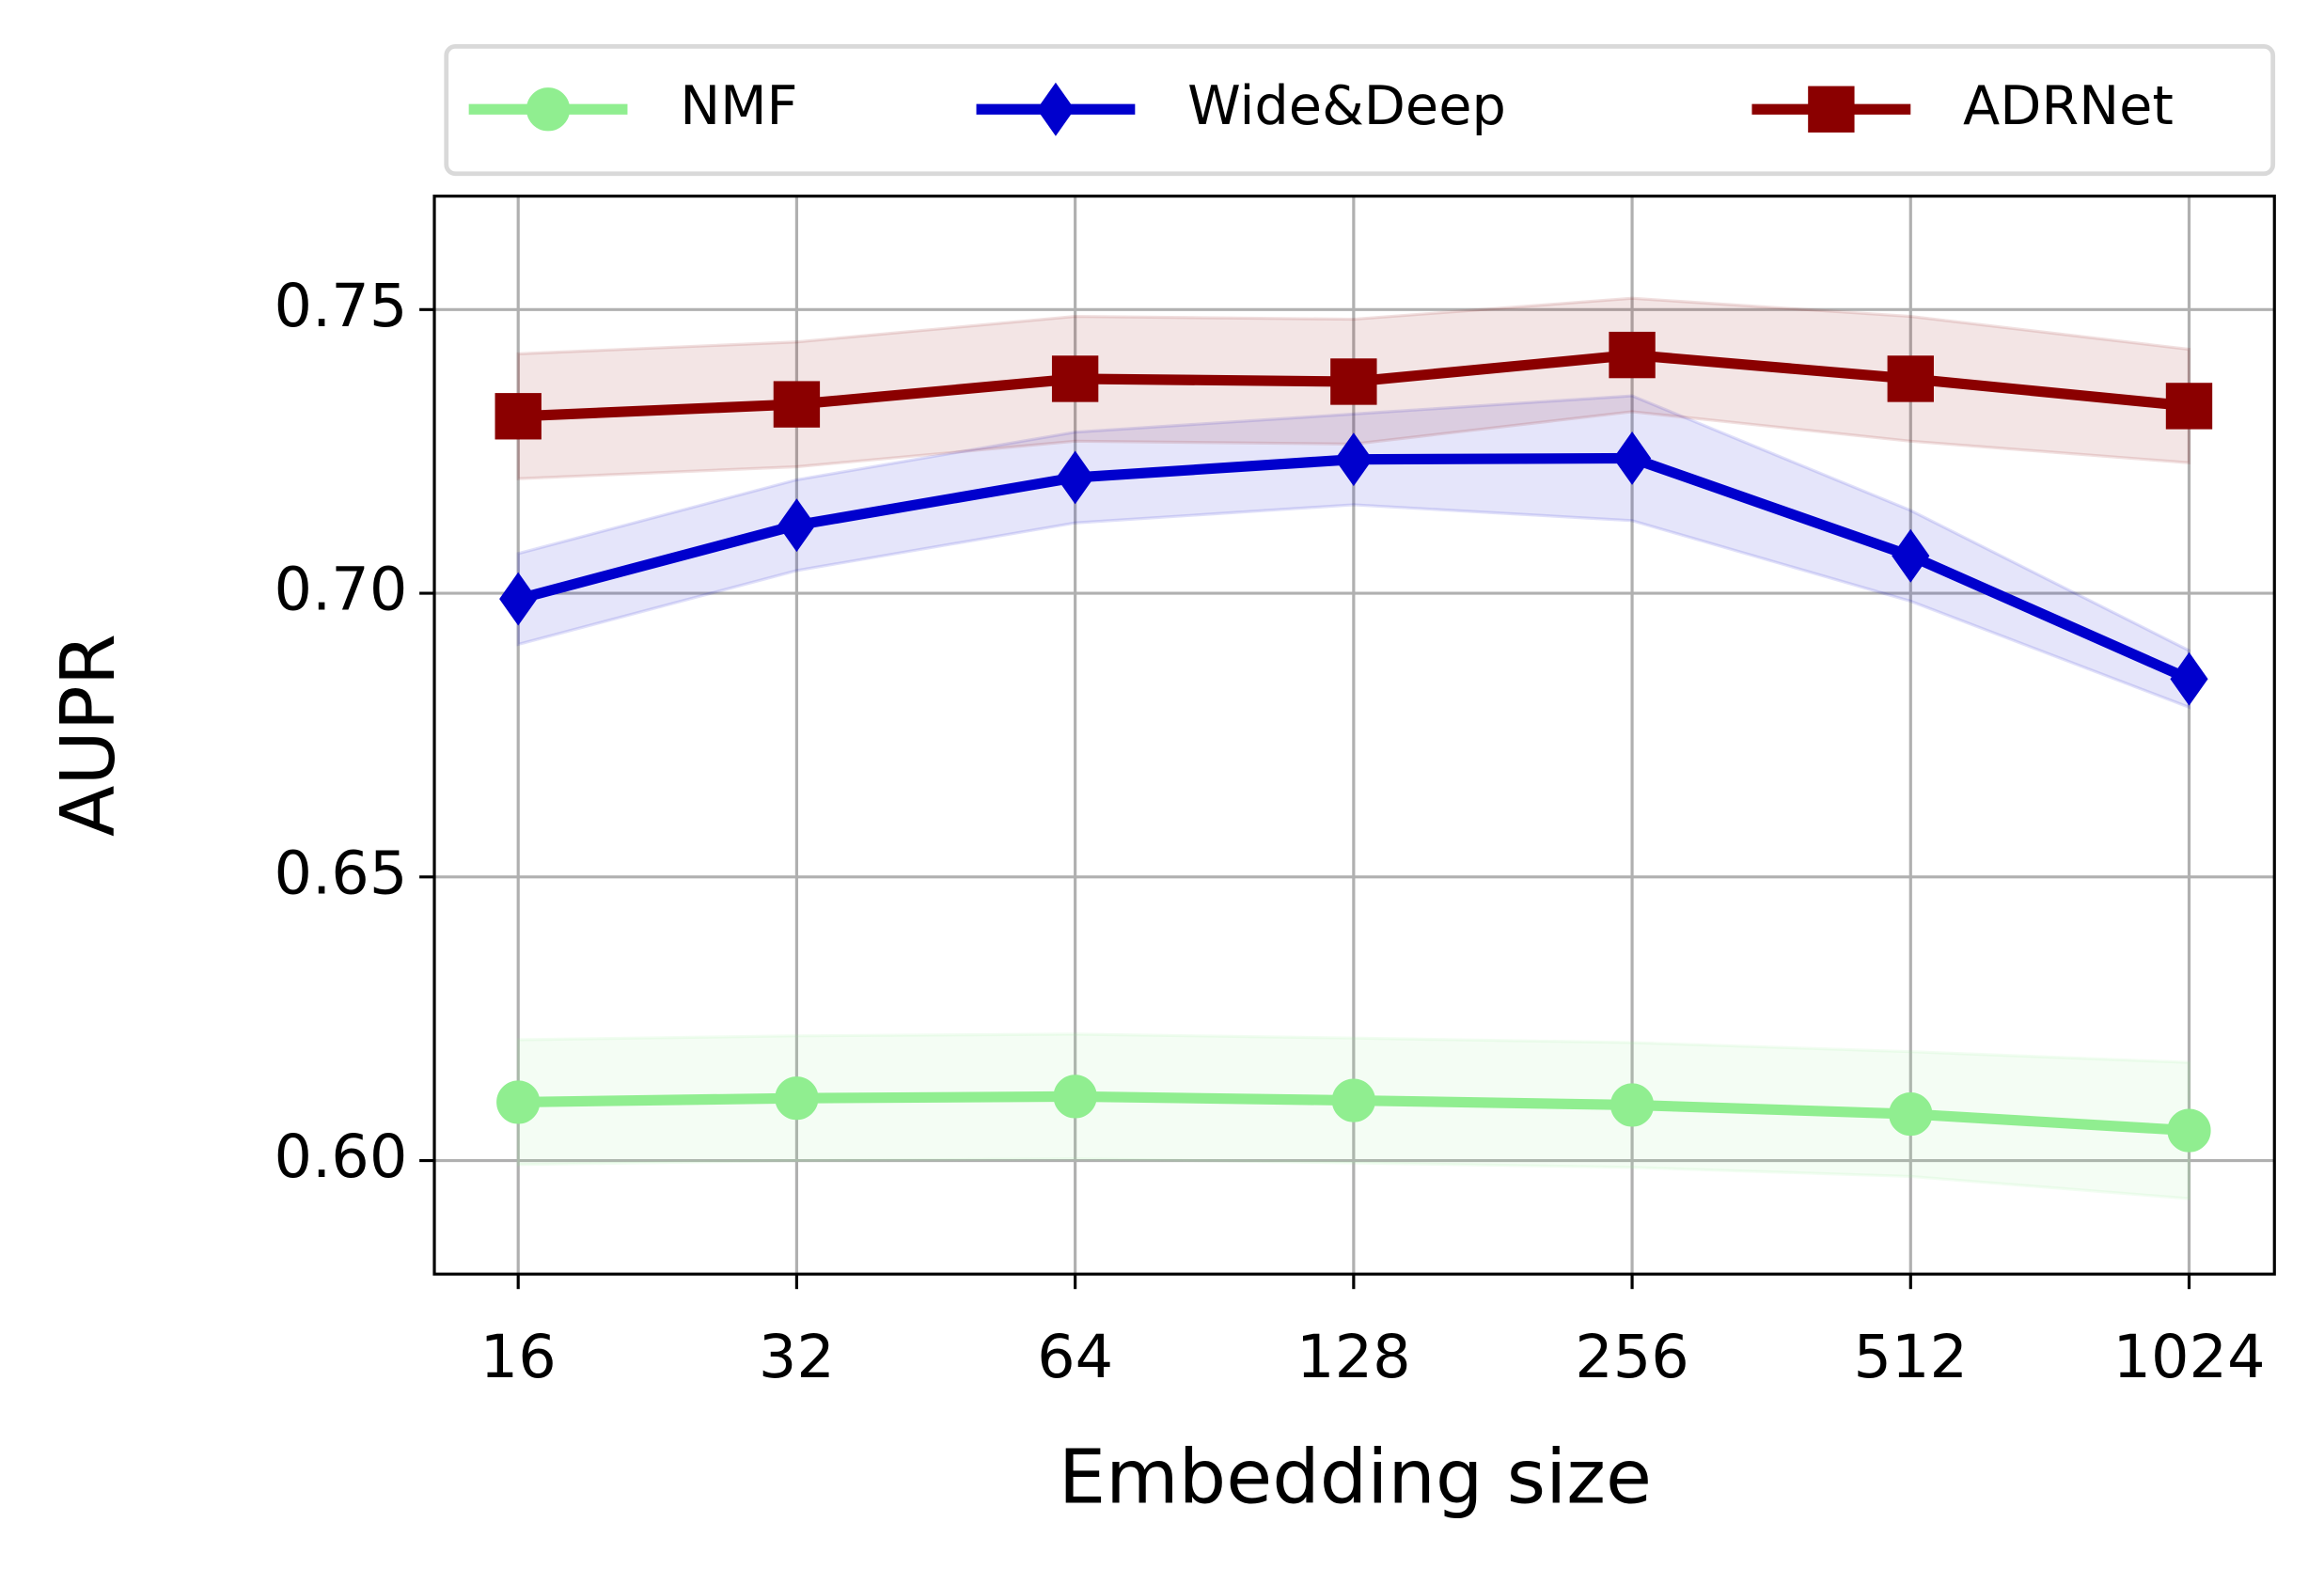 This screenshot has height=1569, width=2324. Describe the element at coordinates (518, 1358) in the screenshot. I see `x-tick-label: 16` at that location.